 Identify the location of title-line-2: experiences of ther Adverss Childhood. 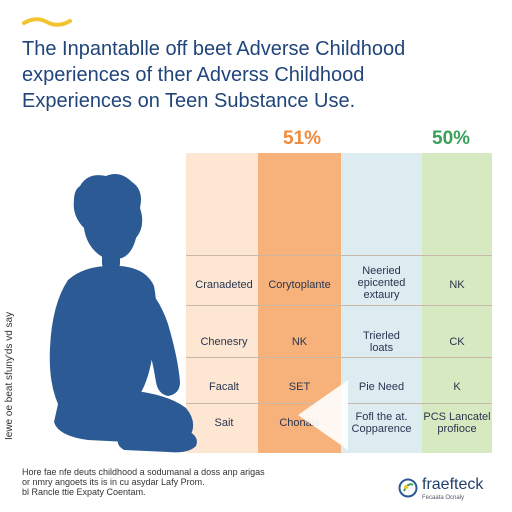
(193, 75).